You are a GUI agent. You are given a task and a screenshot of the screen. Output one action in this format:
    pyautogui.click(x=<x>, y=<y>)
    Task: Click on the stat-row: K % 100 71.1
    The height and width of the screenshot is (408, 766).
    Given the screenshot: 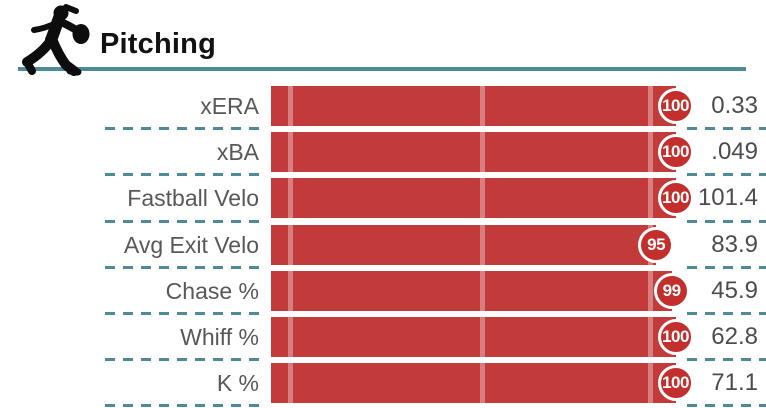 What is the action you would take?
    pyautogui.click(x=383, y=384)
    